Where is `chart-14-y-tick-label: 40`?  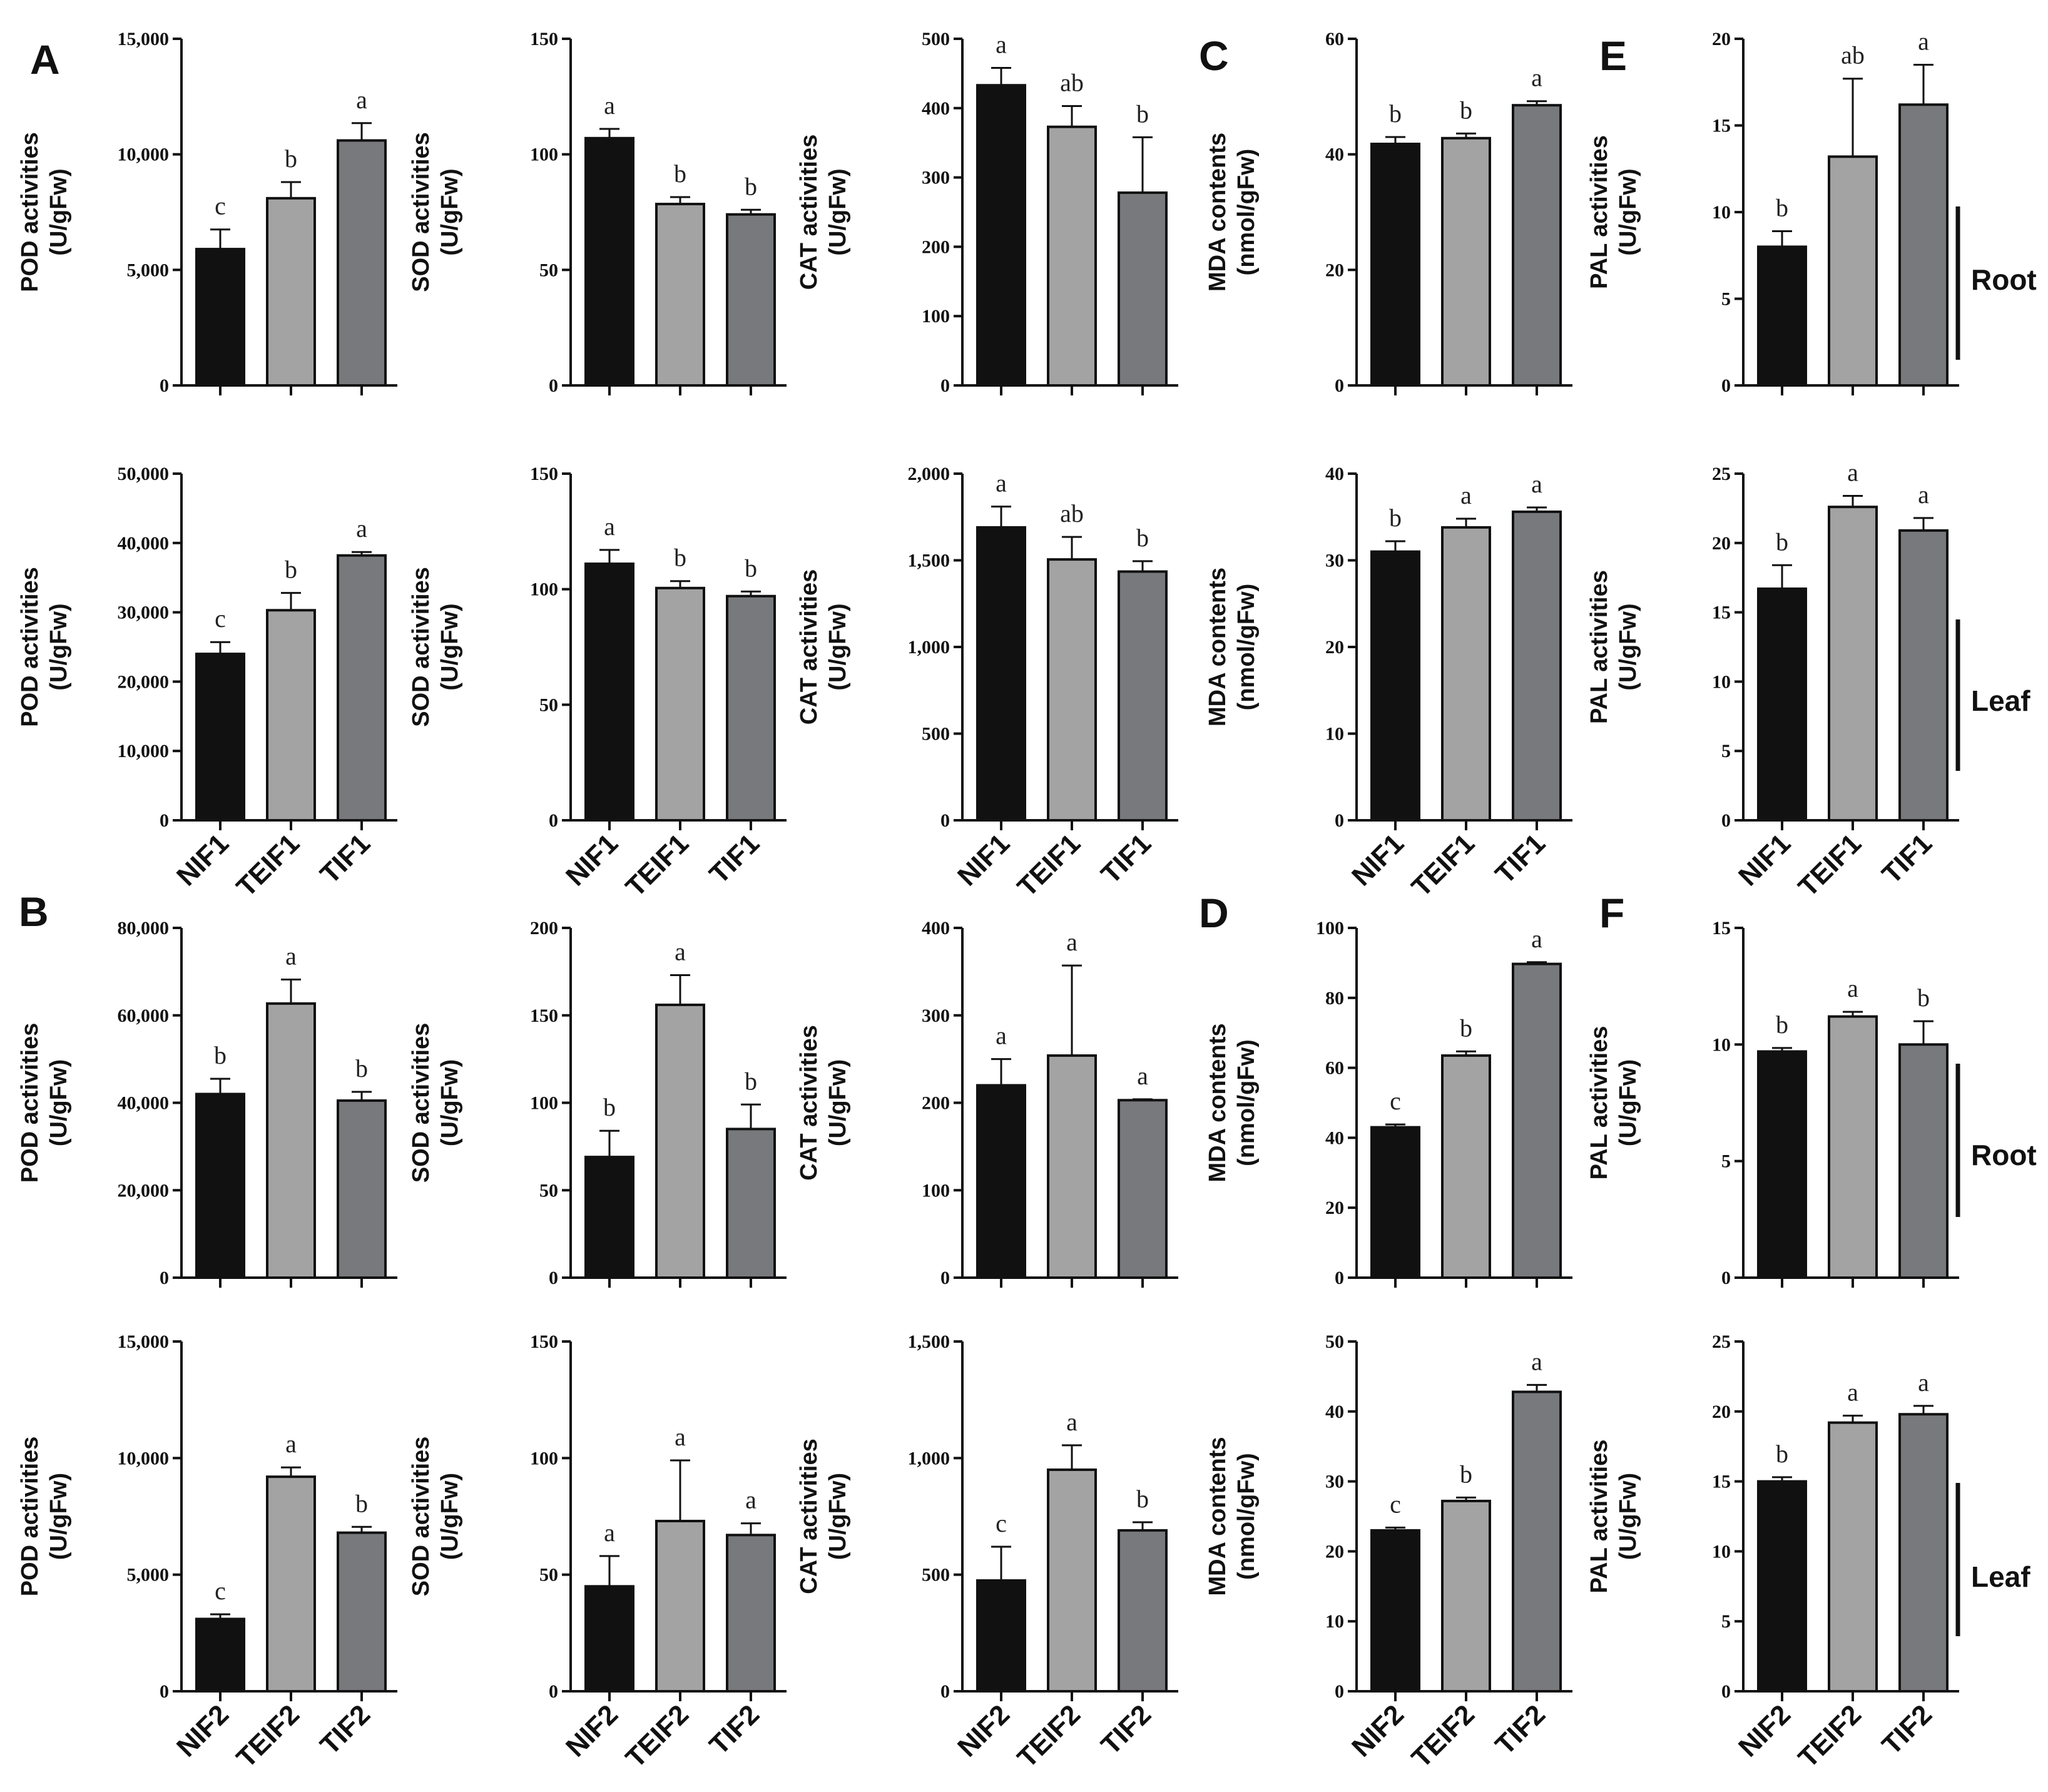
chart-14-y-tick-label: 40 is located at coordinates (1334, 1138).